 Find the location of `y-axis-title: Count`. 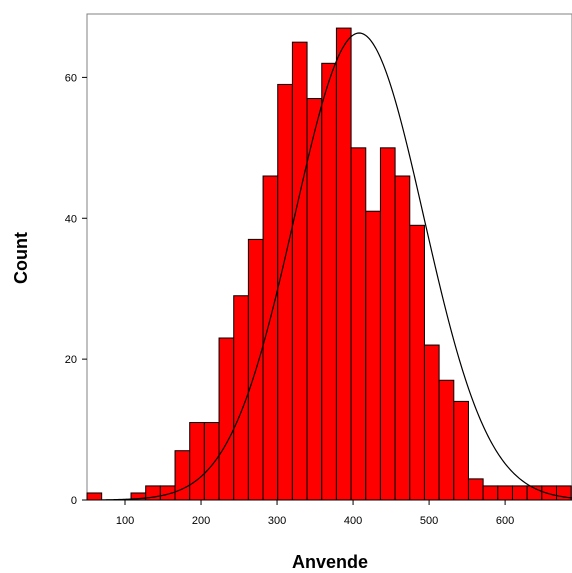

y-axis-title: Count is located at coordinates (21, 258).